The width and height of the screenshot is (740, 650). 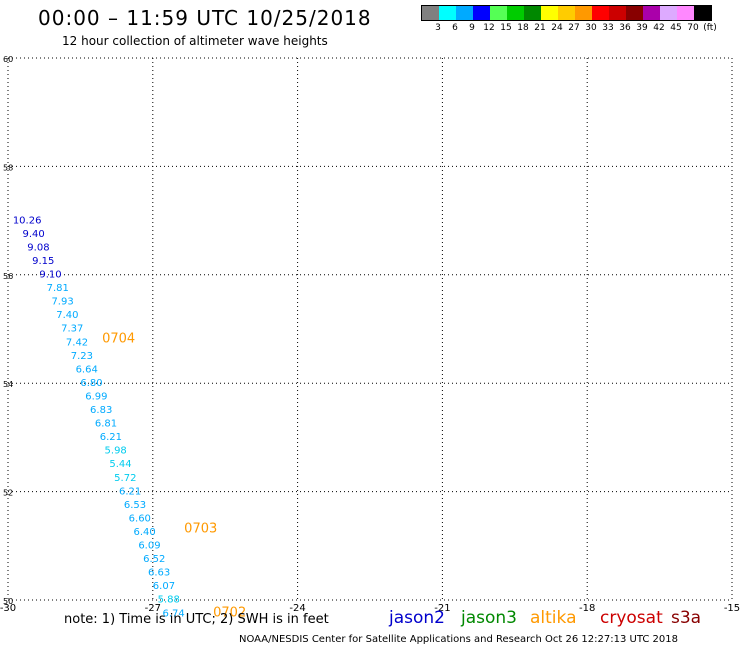 I want to click on wave-height-label: 6.64, so click(x=87, y=369).